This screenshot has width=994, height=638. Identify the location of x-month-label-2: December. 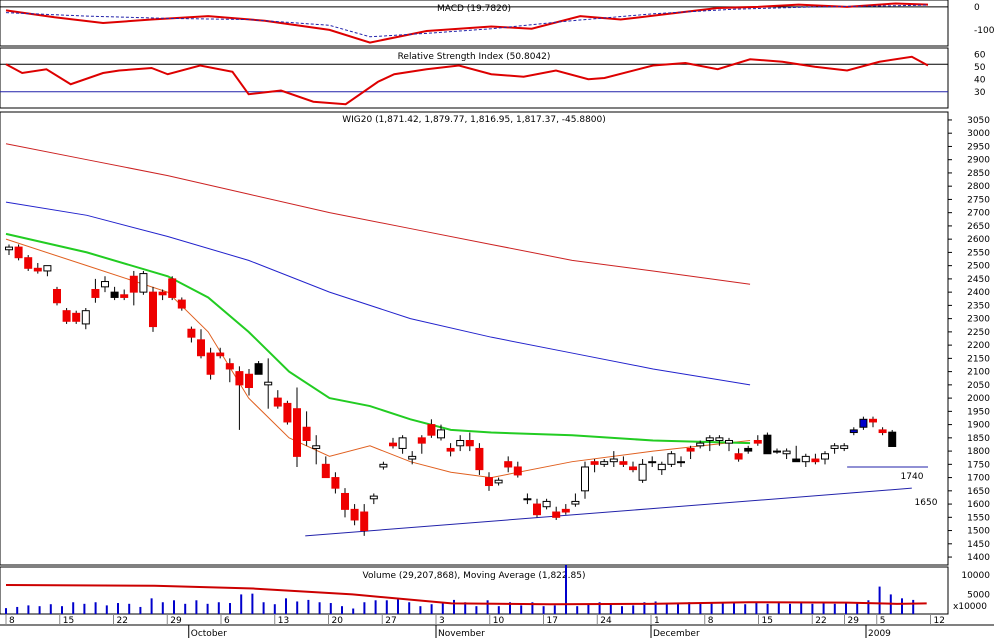
(676, 633).